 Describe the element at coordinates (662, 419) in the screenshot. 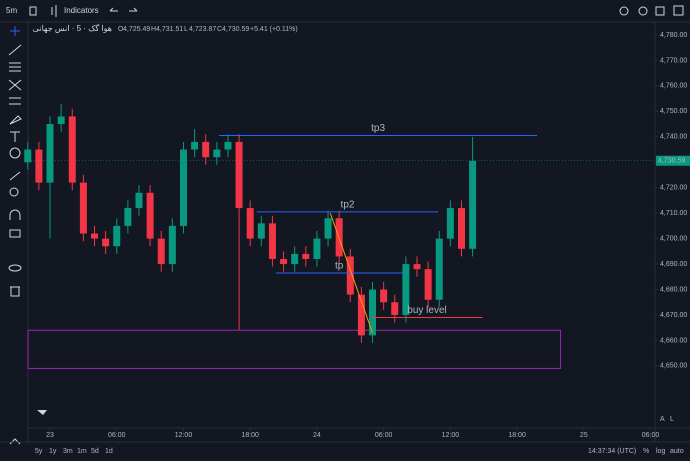

I see `auto-scale-a: A` at that location.